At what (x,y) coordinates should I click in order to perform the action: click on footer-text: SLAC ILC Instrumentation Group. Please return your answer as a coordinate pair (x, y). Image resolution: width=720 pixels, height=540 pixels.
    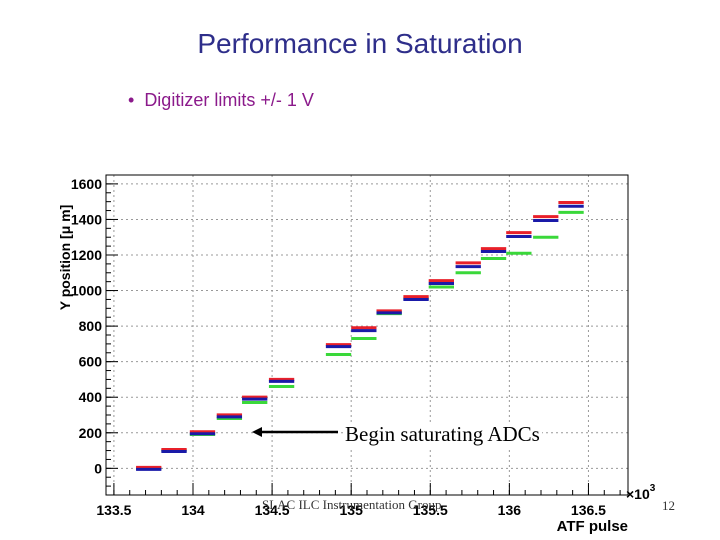
    Looking at the image, I should click on (352, 504).